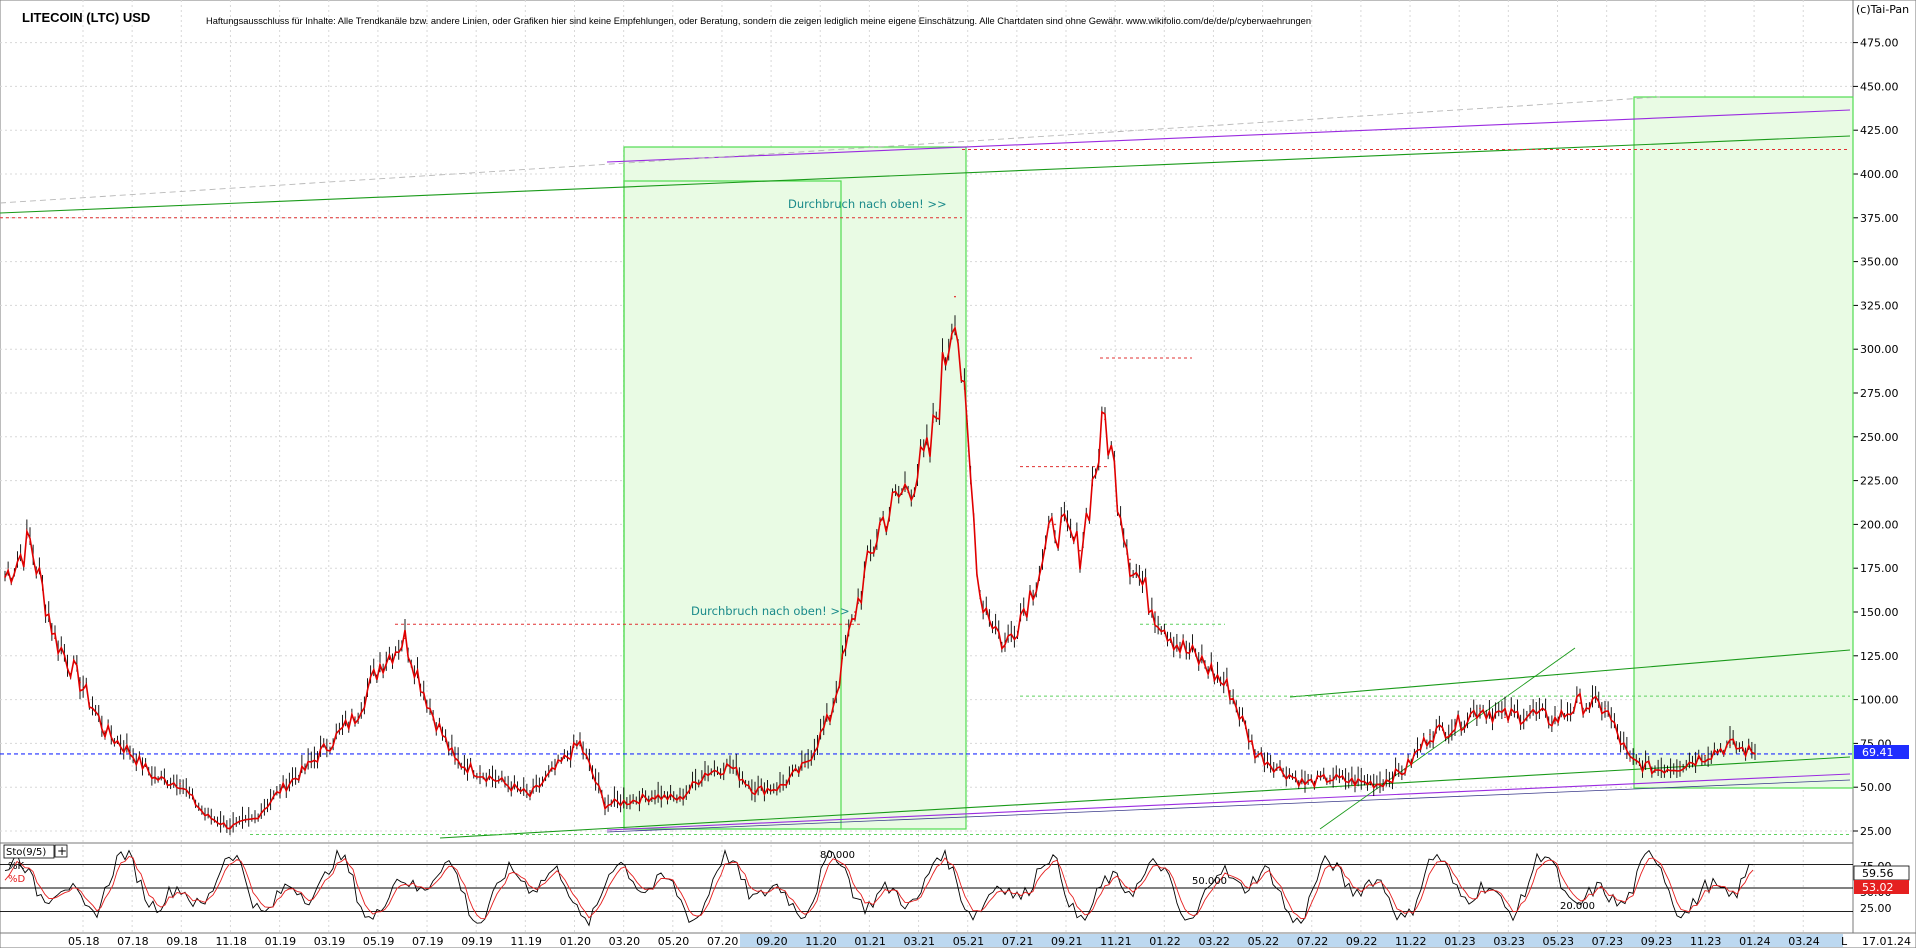 Image resolution: width=1916 pixels, height=948 pixels. What do you see at coordinates (1876, 787) in the screenshot?
I see `y-tick-label: 50.00` at bounding box center [1876, 787].